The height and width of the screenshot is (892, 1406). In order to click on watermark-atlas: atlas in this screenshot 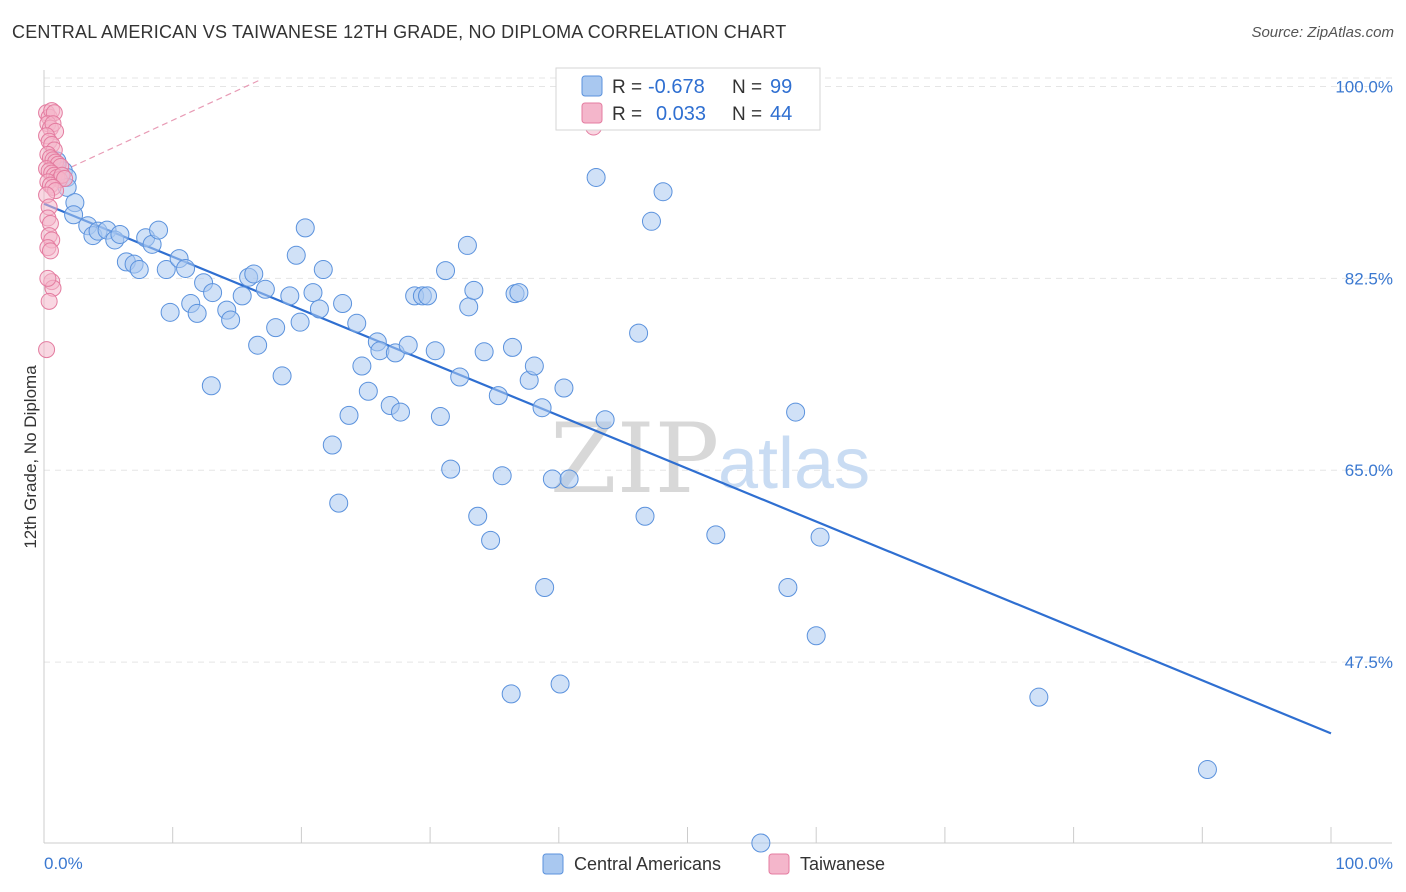, I will do `click(794, 464)`.